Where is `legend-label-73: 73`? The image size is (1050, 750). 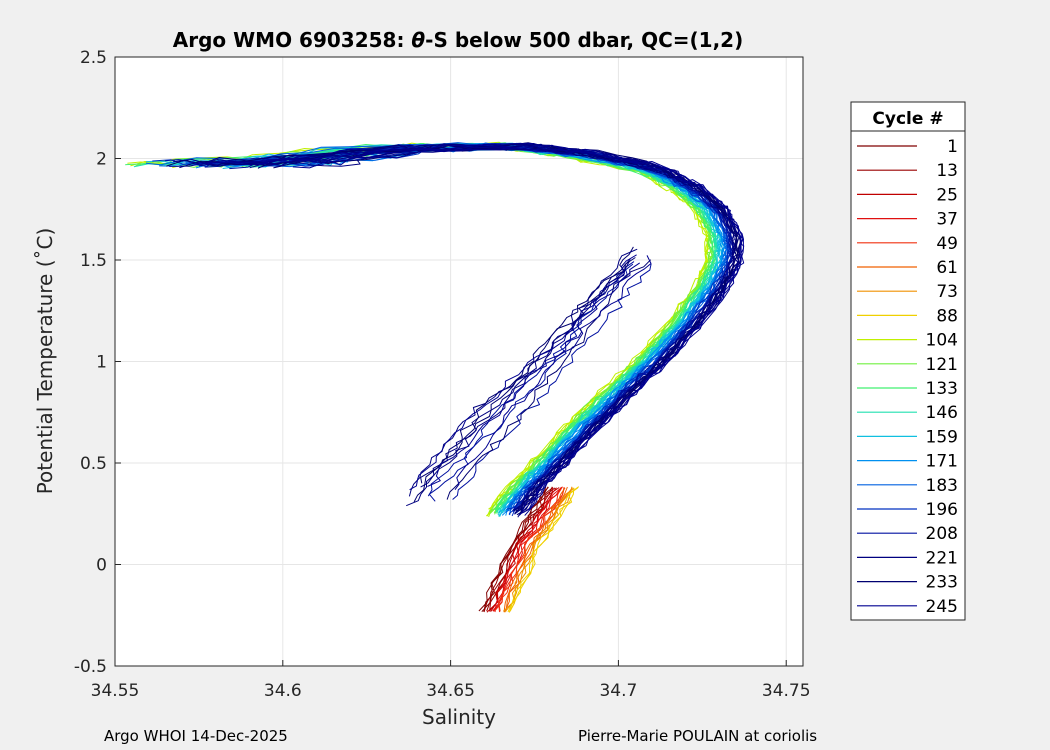 legend-label-73: 73 is located at coordinates (947, 292).